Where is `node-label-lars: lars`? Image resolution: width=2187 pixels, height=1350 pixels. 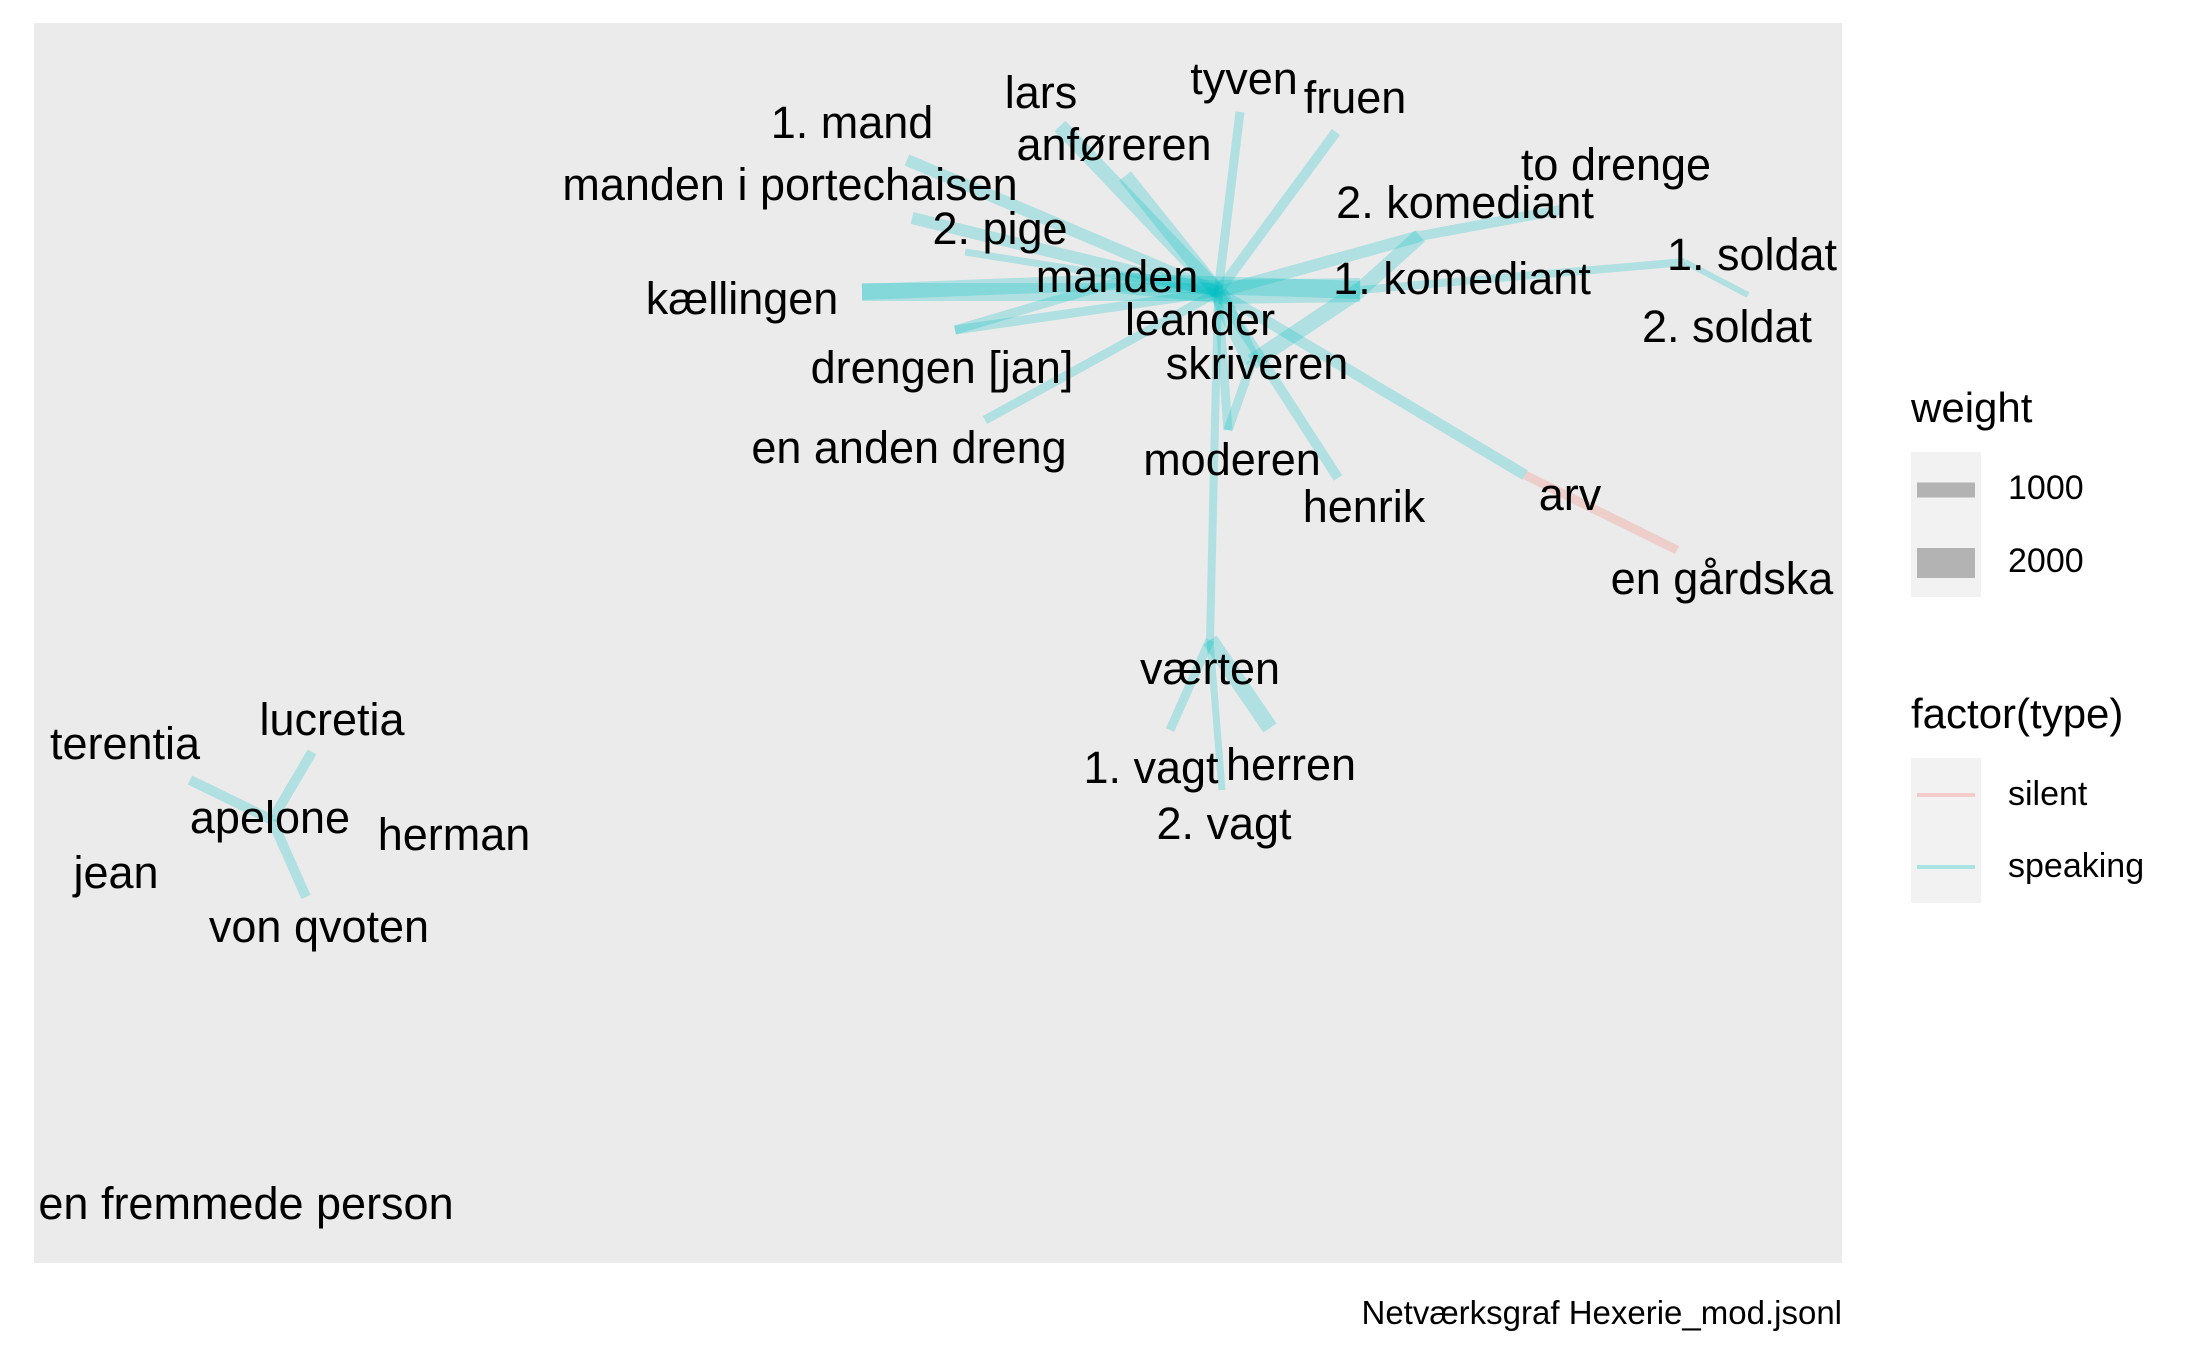
node-label-lars: lars is located at coordinates (1041, 92).